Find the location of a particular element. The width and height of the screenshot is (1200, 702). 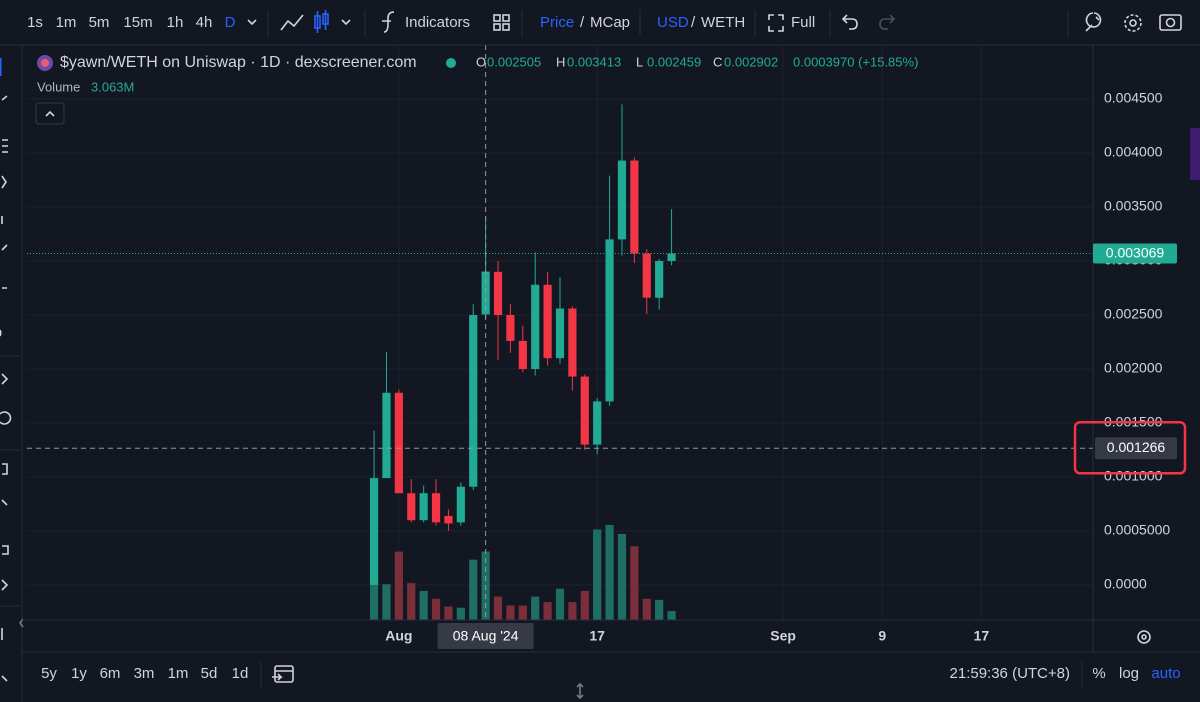

settings-icon is located at coordinates (1133, 23).